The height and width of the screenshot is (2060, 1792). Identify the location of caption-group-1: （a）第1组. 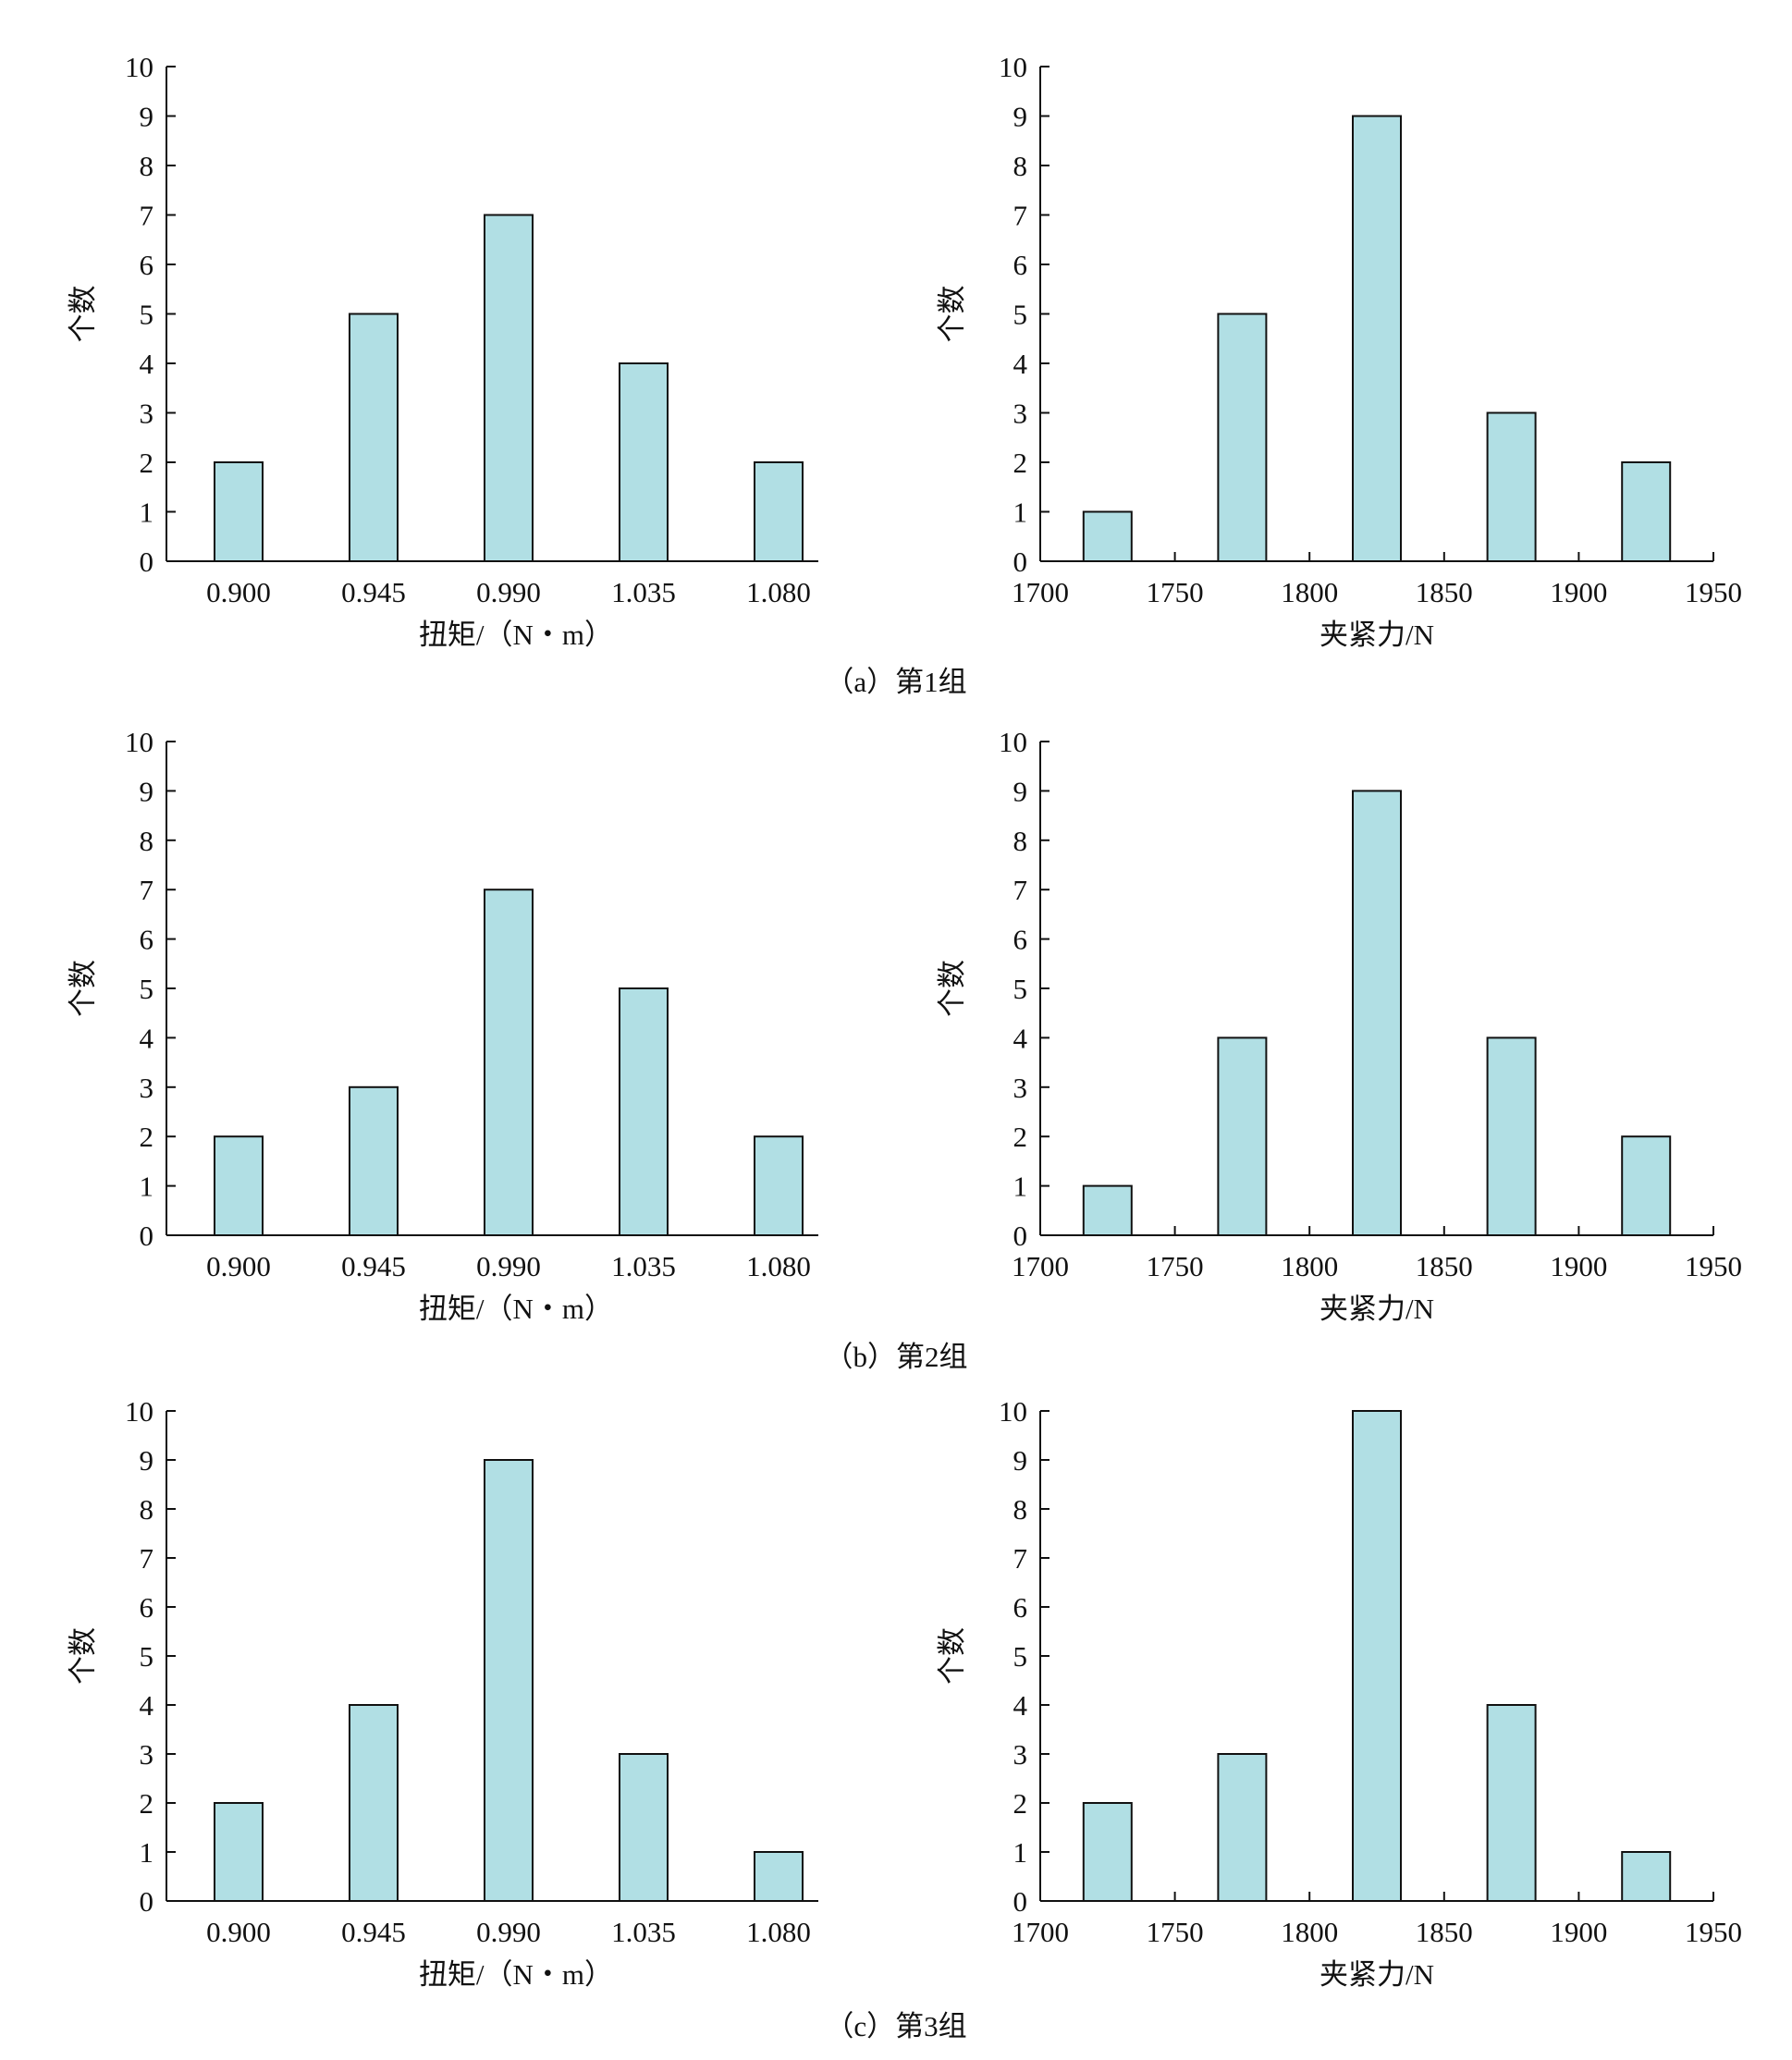
(895, 682).